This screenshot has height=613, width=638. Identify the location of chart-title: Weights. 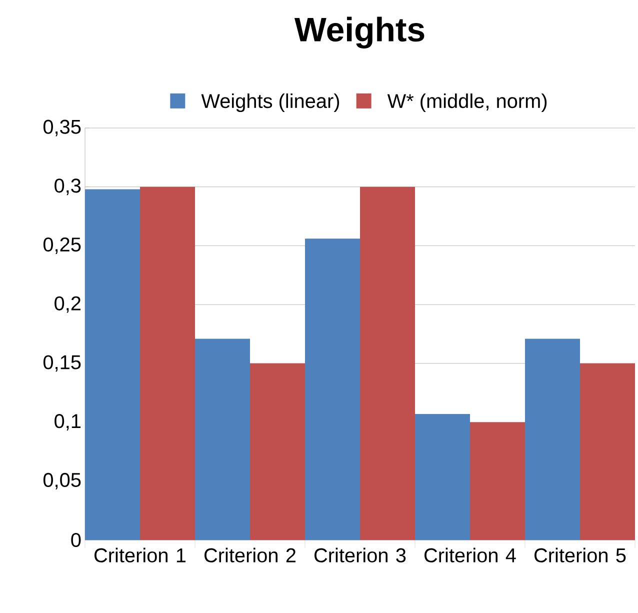
(359, 32).